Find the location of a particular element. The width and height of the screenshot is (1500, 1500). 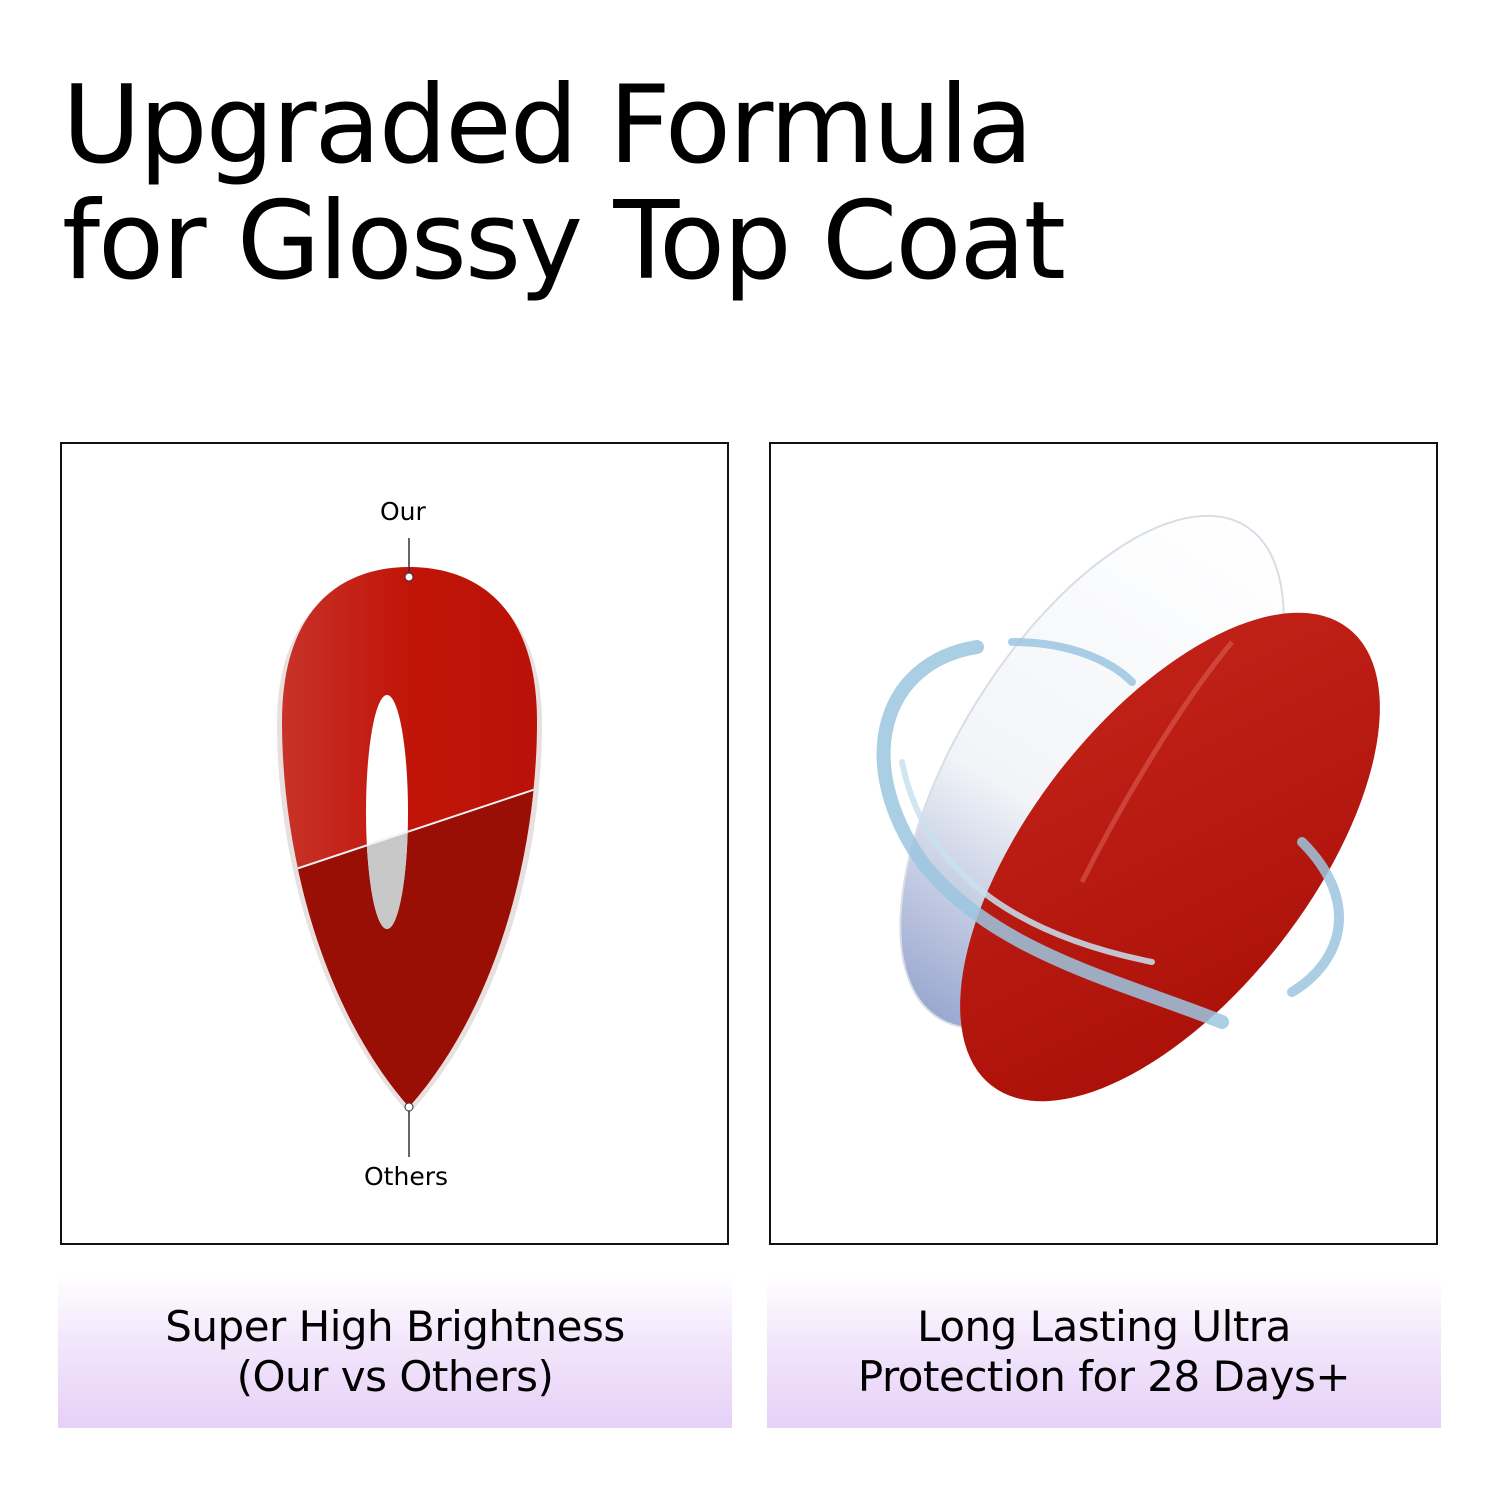

caption-line-2: (Our vs Others) is located at coordinates (395, 1376).